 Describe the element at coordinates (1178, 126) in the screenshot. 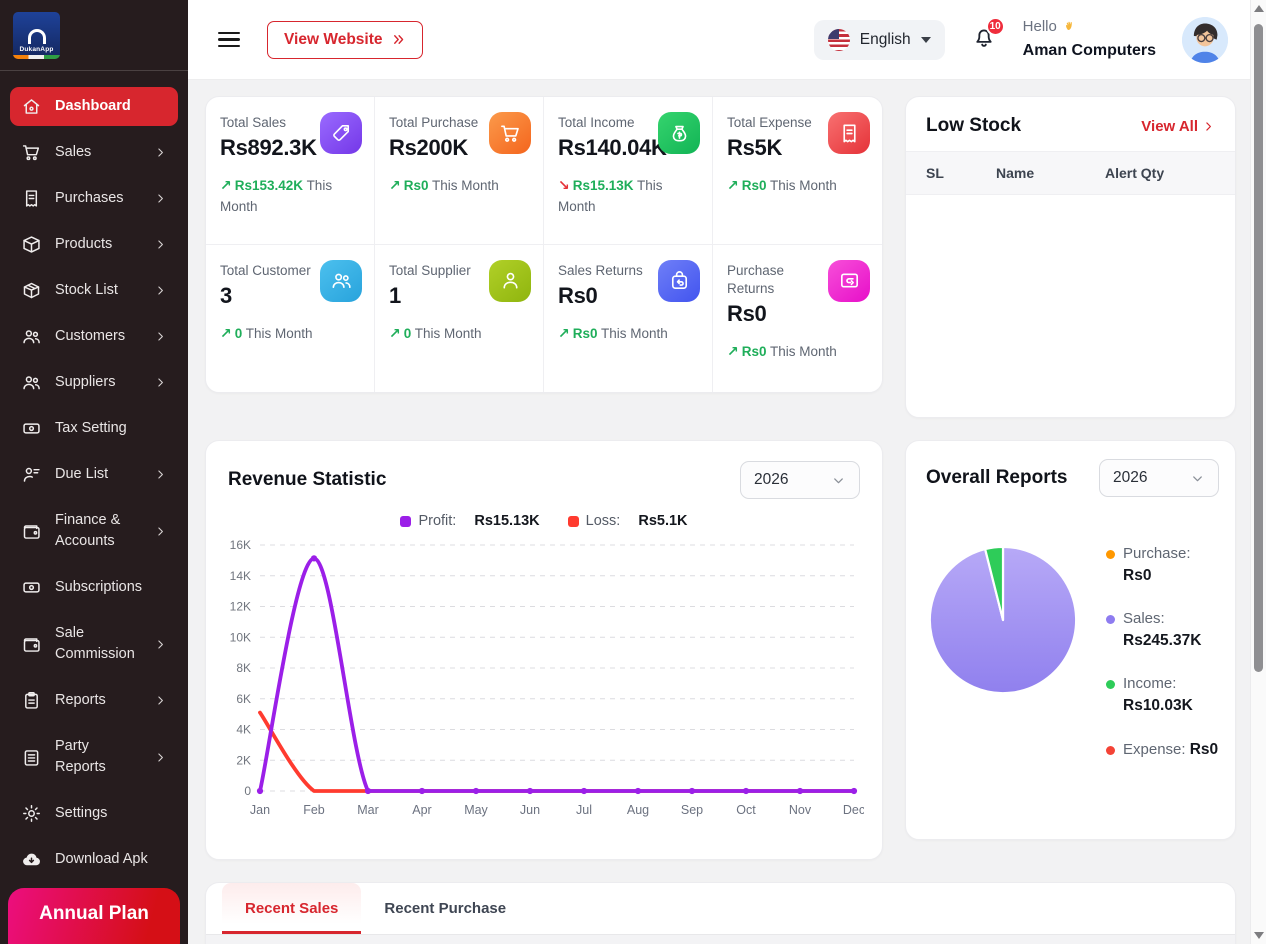

I see `low-stock-view-all-link: View All` at that location.